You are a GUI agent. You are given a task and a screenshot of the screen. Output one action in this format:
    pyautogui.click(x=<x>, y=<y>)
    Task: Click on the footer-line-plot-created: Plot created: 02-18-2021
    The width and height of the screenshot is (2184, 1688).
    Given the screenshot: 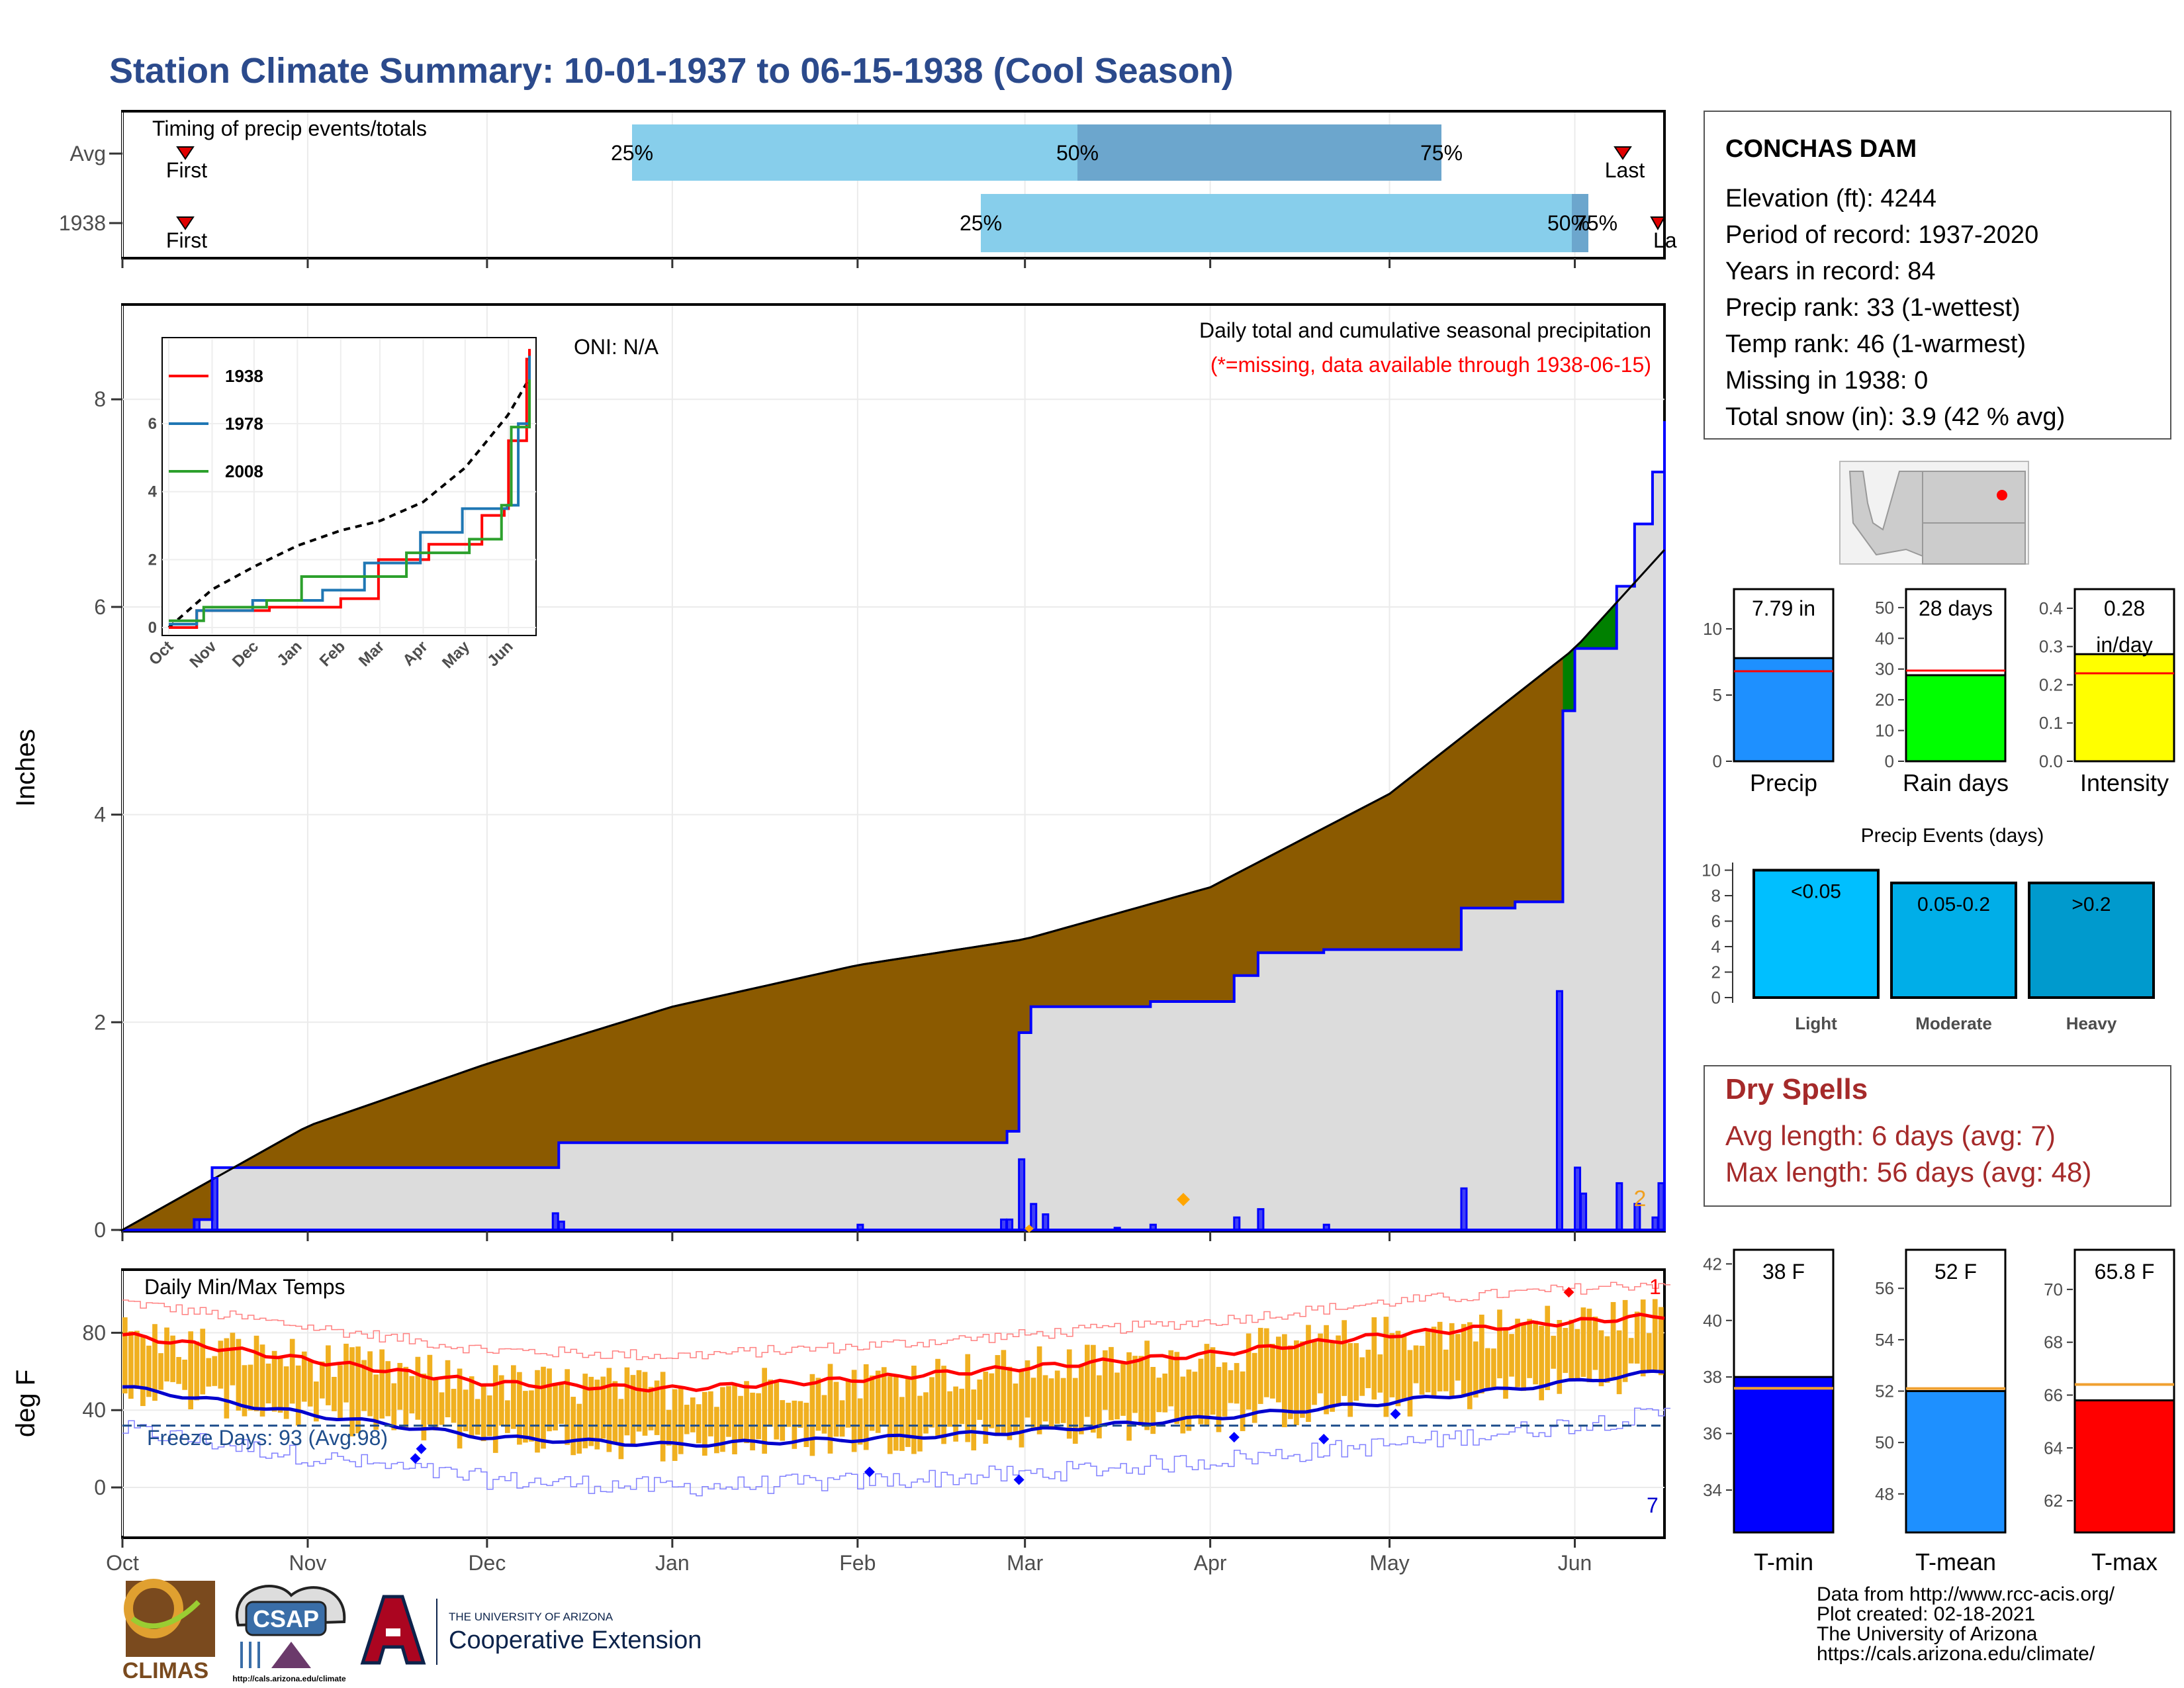 What is the action you would take?
    pyautogui.click(x=1926, y=1614)
    